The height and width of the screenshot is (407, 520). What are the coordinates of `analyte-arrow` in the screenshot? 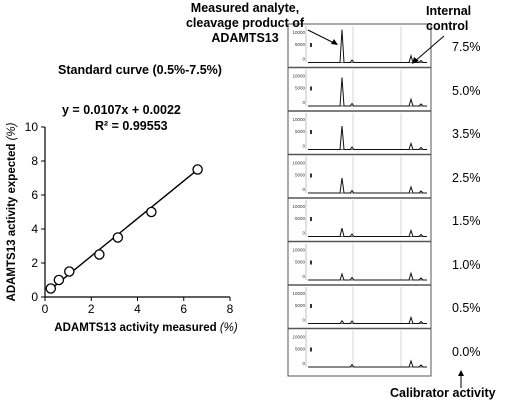 It's located at (322, 37).